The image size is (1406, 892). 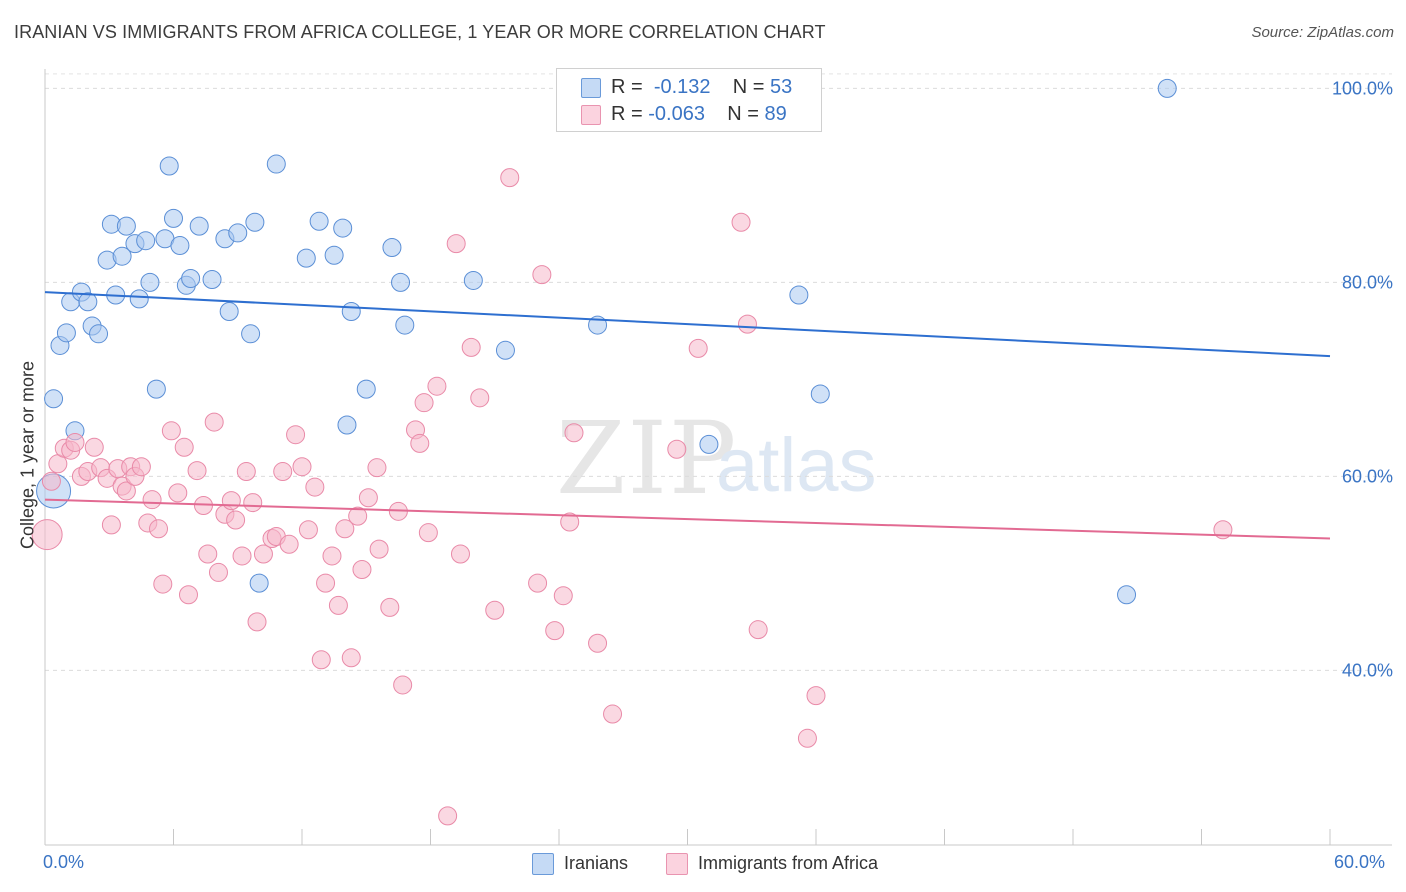 I want to click on r-label: R =, so click(x=627, y=114).